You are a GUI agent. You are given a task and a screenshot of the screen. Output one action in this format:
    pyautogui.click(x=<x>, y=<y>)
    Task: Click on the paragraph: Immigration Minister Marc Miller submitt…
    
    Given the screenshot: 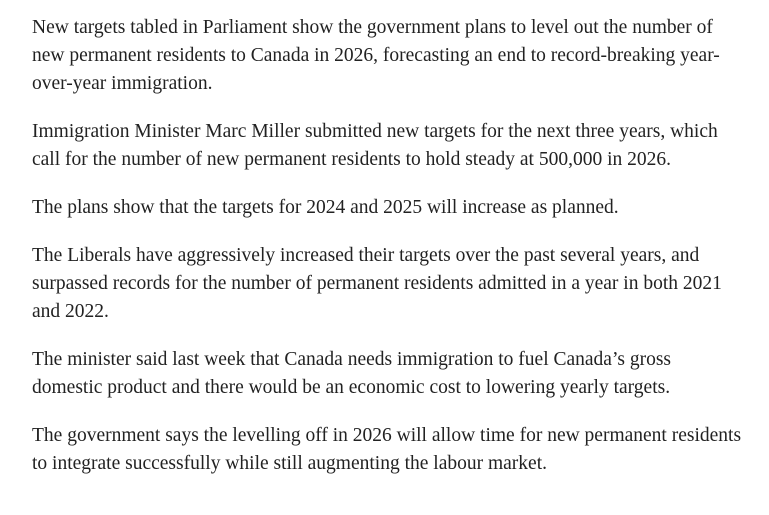 What is the action you would take?
    pyautogui.click(x=375, y=145)
    